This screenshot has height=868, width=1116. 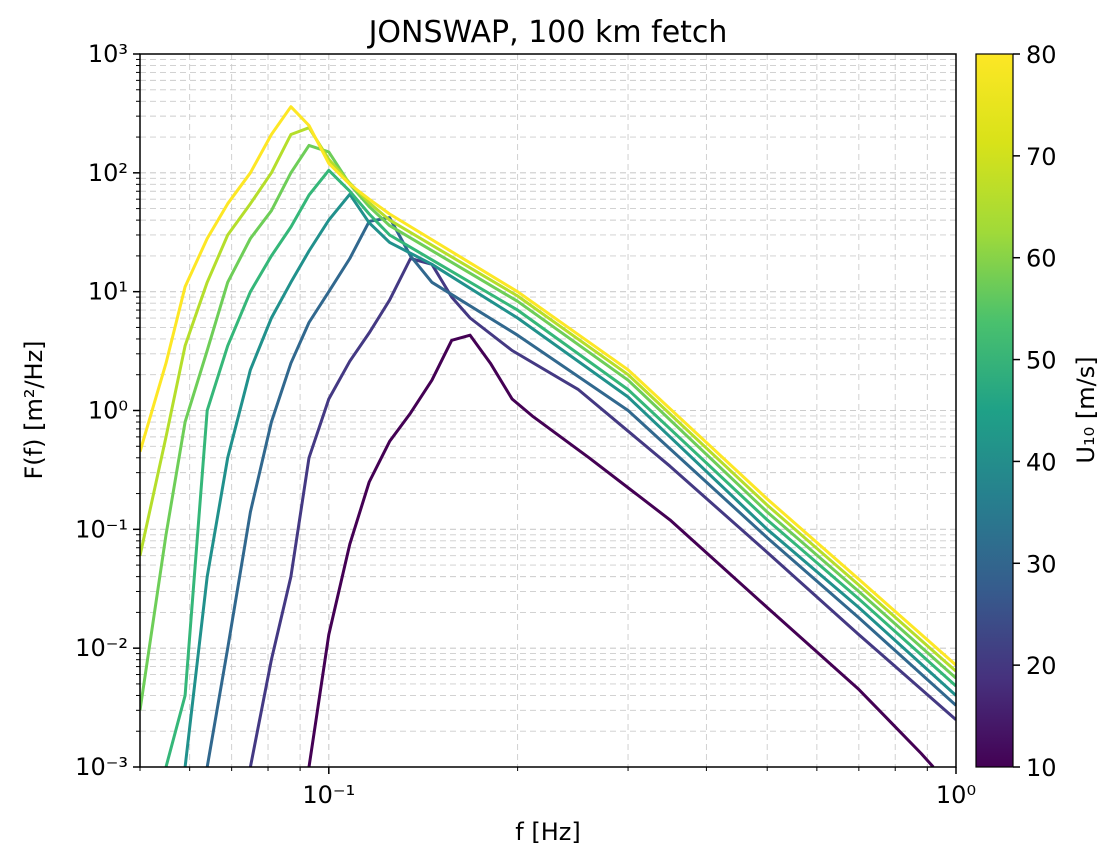 What do you see at coordinates (101, 767) in the screenshot?
I see `y-tick-label: 10⁻³` at bounding box center [101, 767].